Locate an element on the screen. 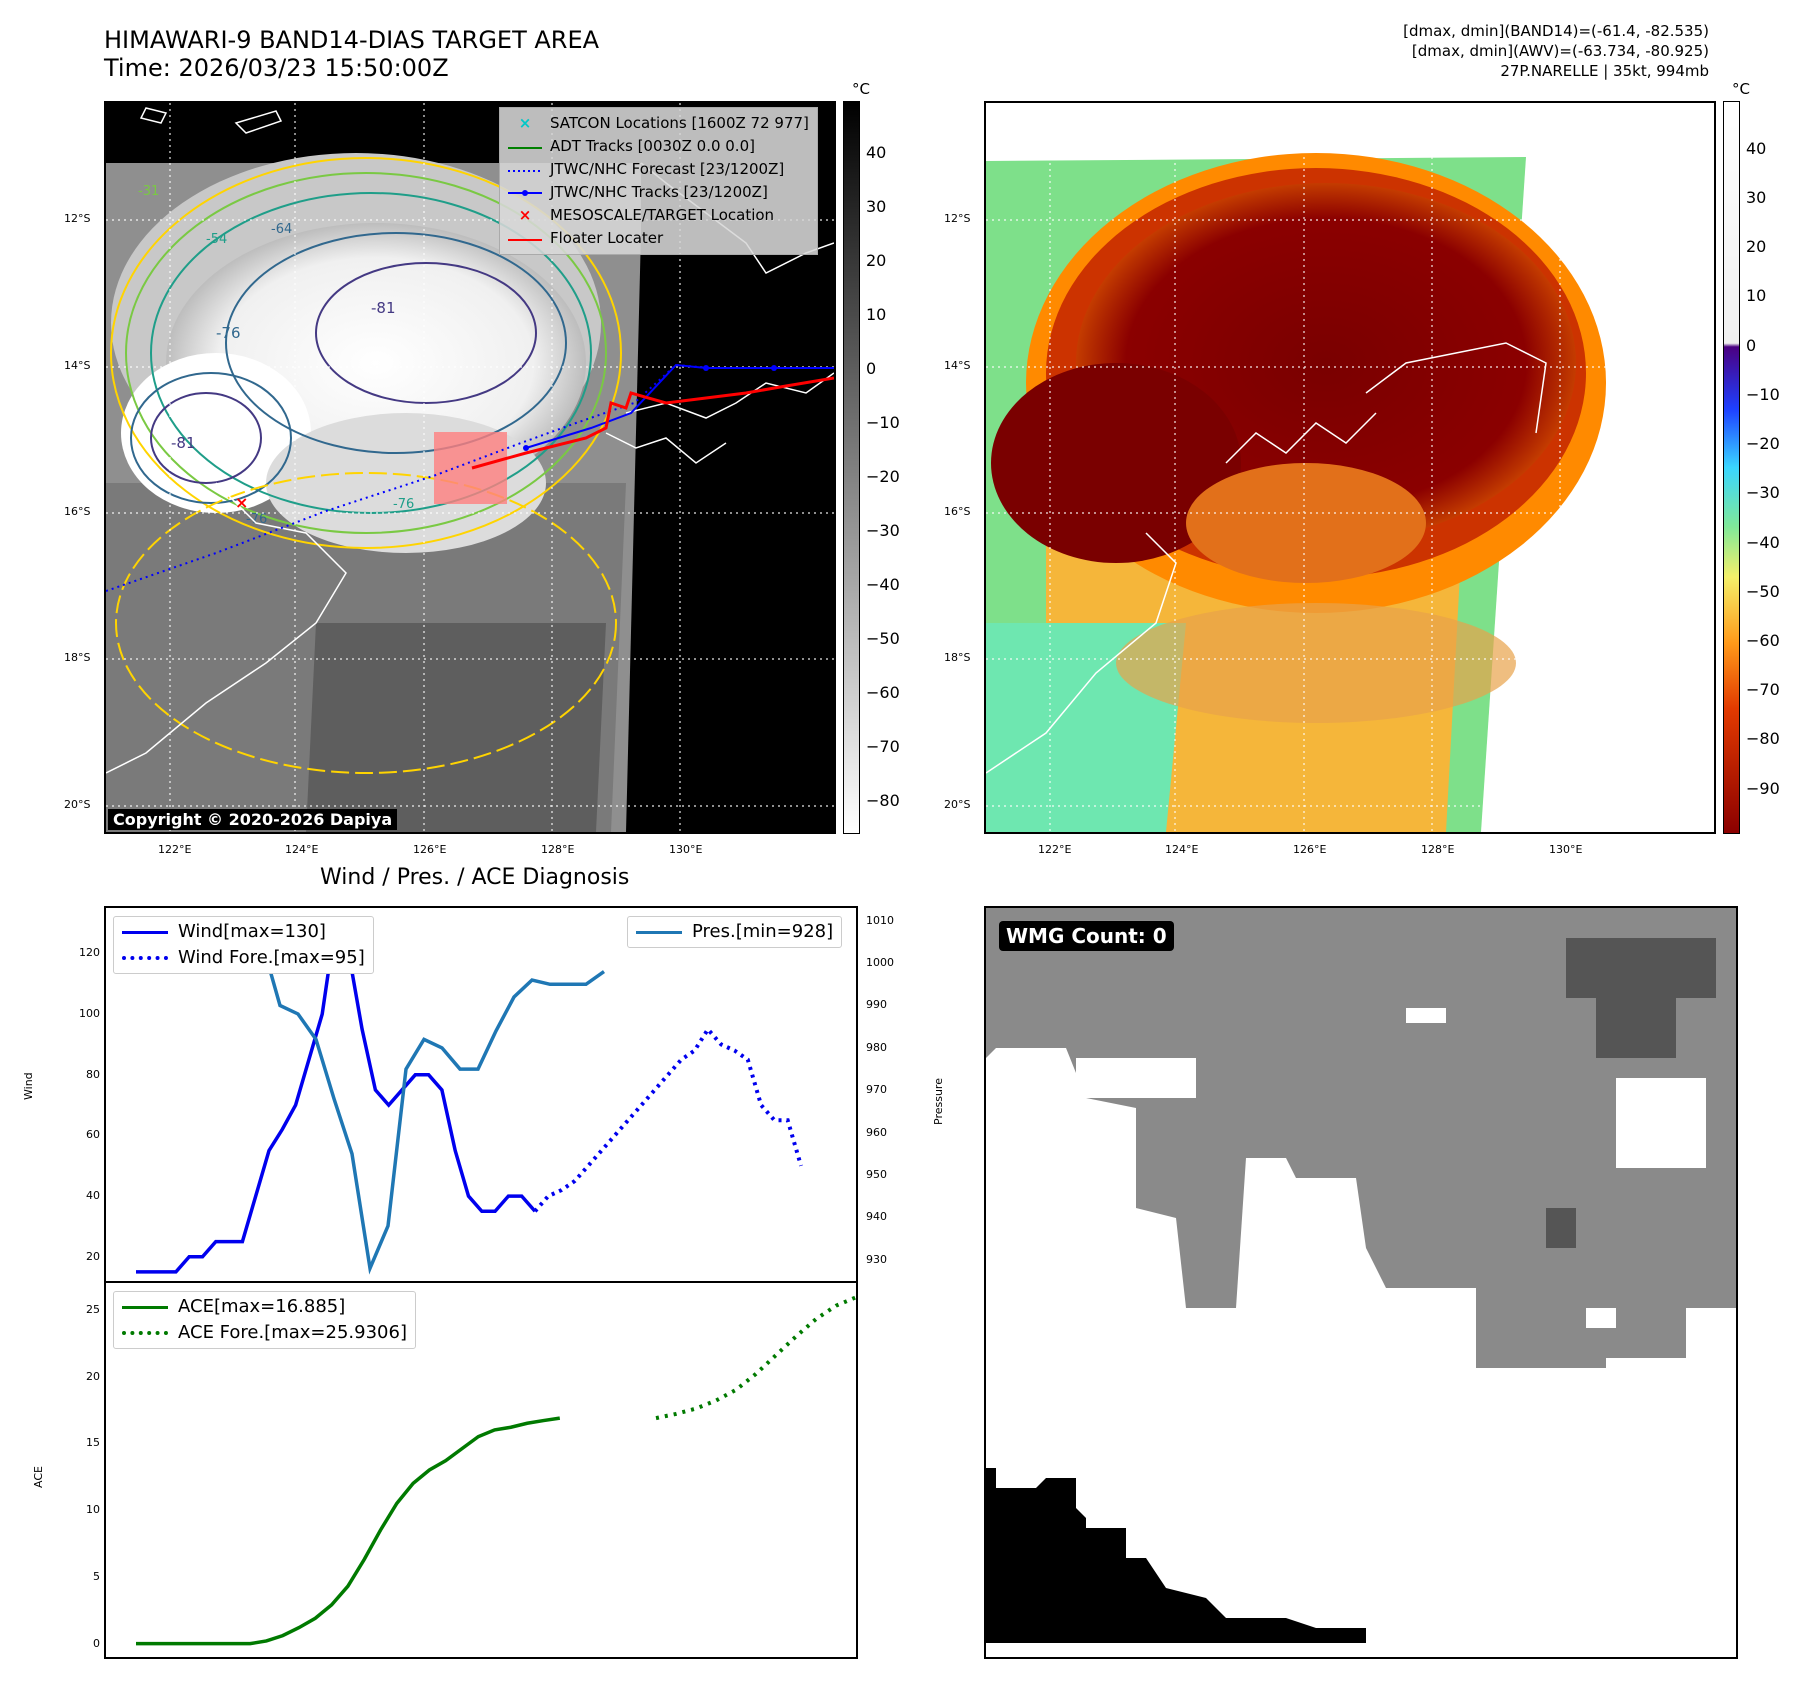 The image size is (1797, 1690). floater-locater-track is located at coordinates (652, 423).